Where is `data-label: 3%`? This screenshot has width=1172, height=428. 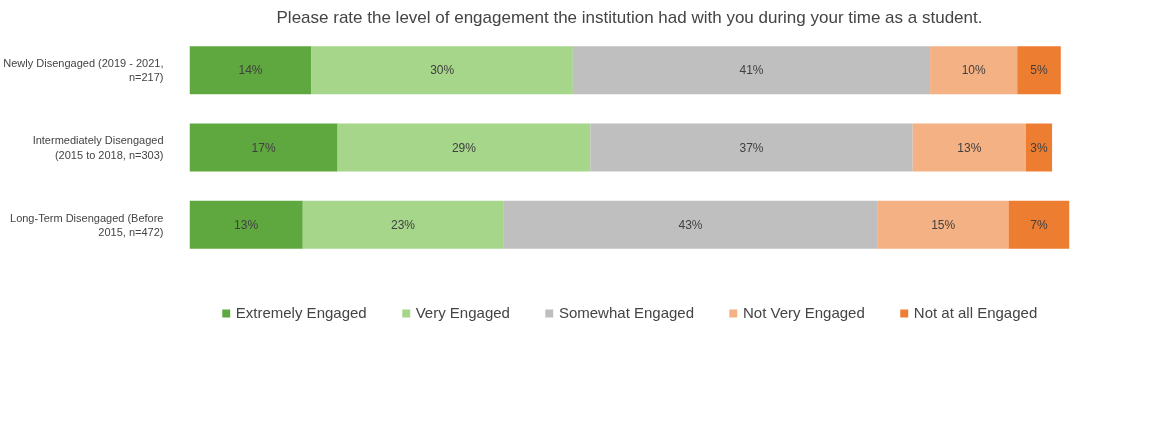 data-label: 3% is located at coordinates (1039, 147).